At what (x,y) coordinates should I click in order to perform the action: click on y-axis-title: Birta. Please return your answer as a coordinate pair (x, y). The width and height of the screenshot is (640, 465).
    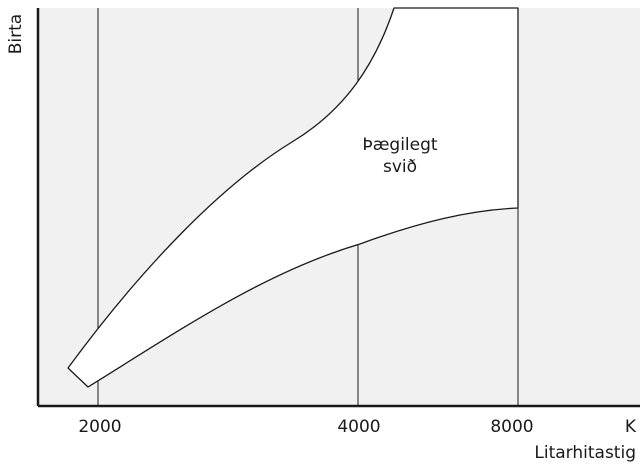
    Looking at the image, I should click on (16, 34).